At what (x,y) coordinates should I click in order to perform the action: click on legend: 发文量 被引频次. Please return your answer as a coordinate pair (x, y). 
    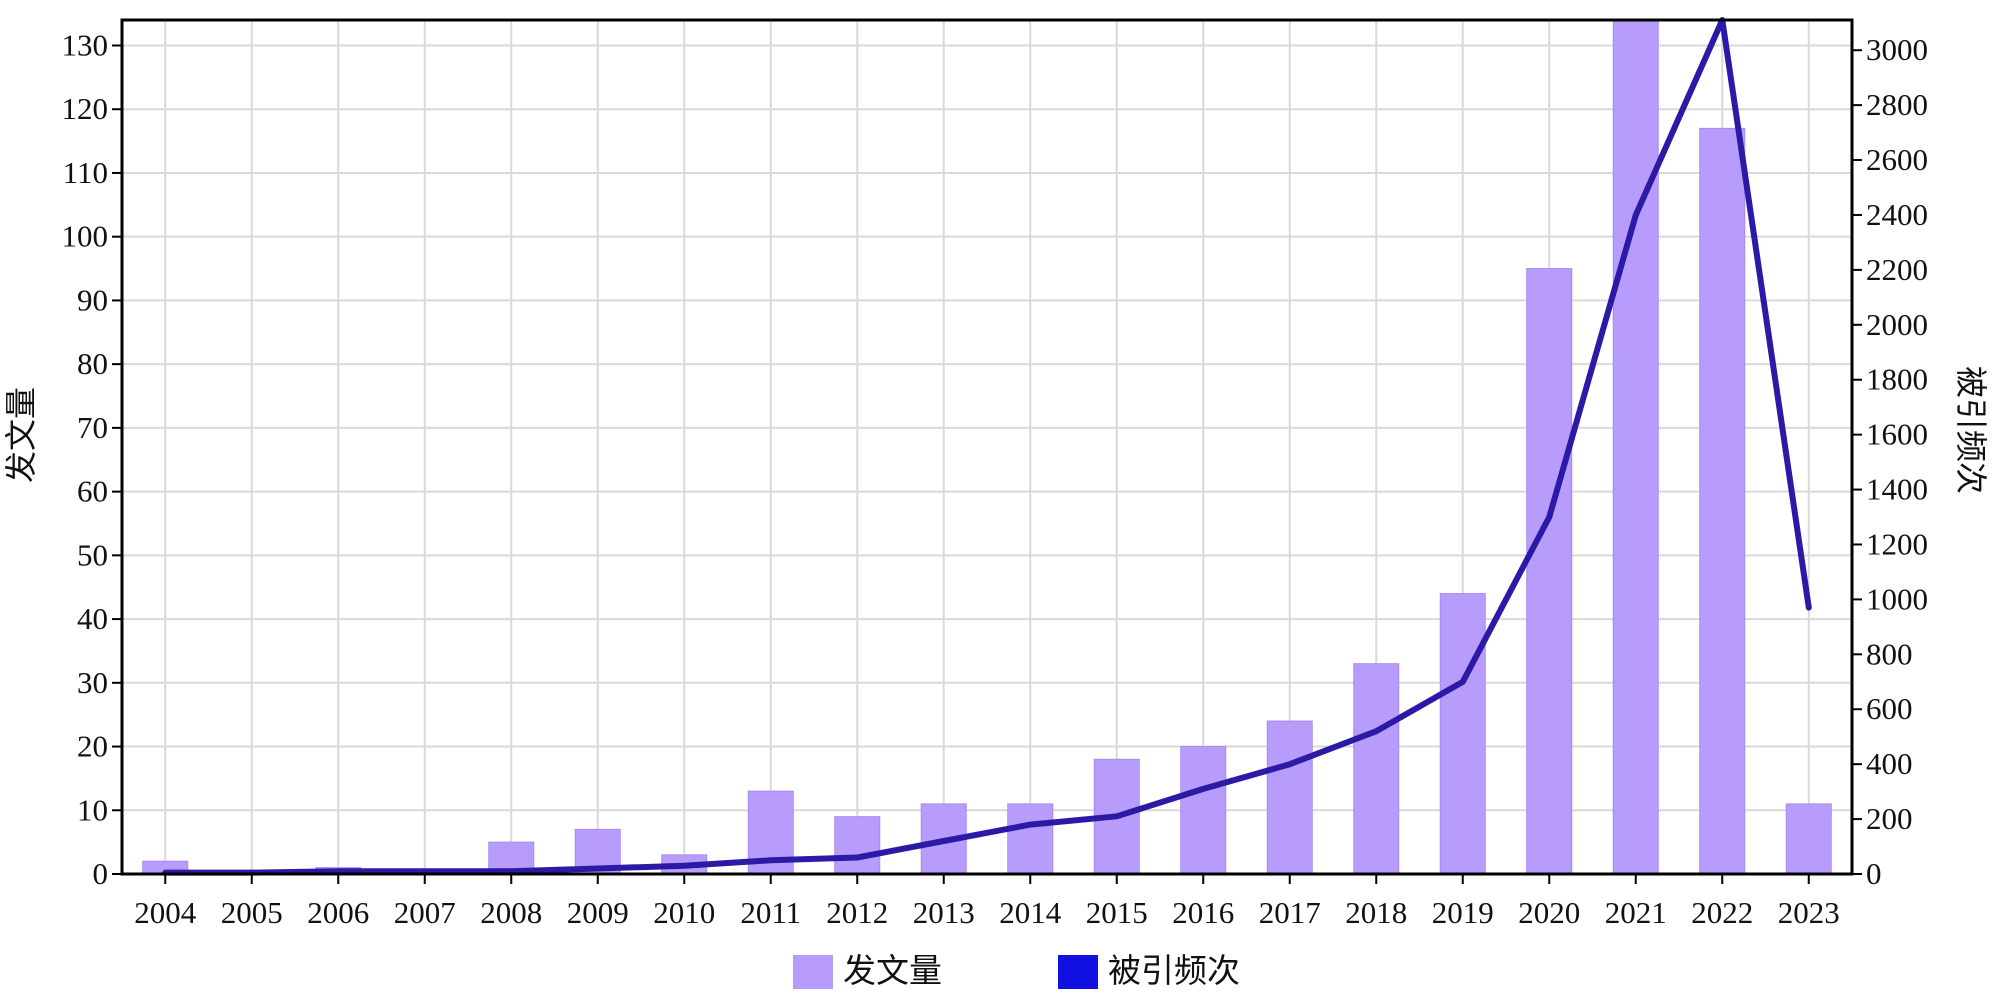
    Looking at the image, I should click on (1016, 970).